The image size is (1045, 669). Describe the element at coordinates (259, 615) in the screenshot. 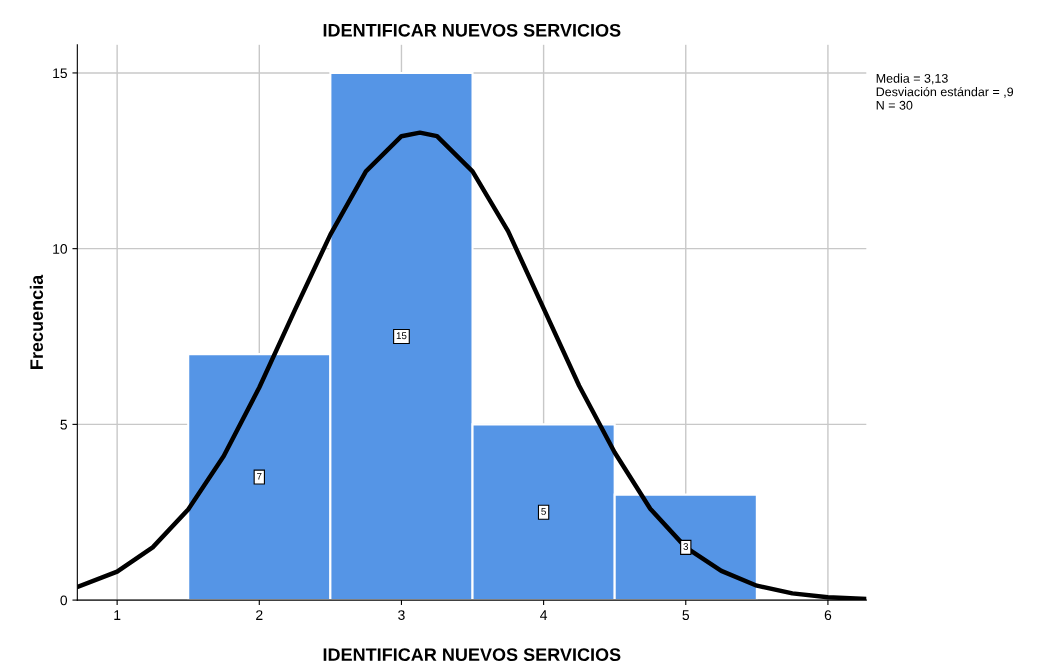

I see `x-tick-label: 2` at that location.